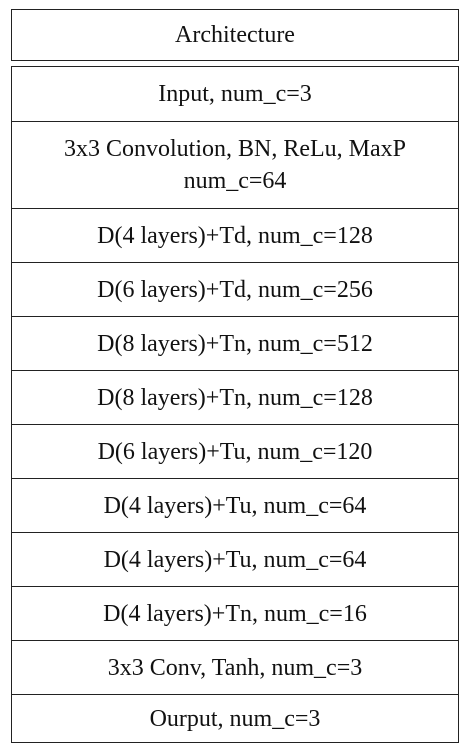 The width and height of the screenshot is (466, 751). I want to click on row-text: D(8 layers)+Tn, num_c=512, so click(235, 343).